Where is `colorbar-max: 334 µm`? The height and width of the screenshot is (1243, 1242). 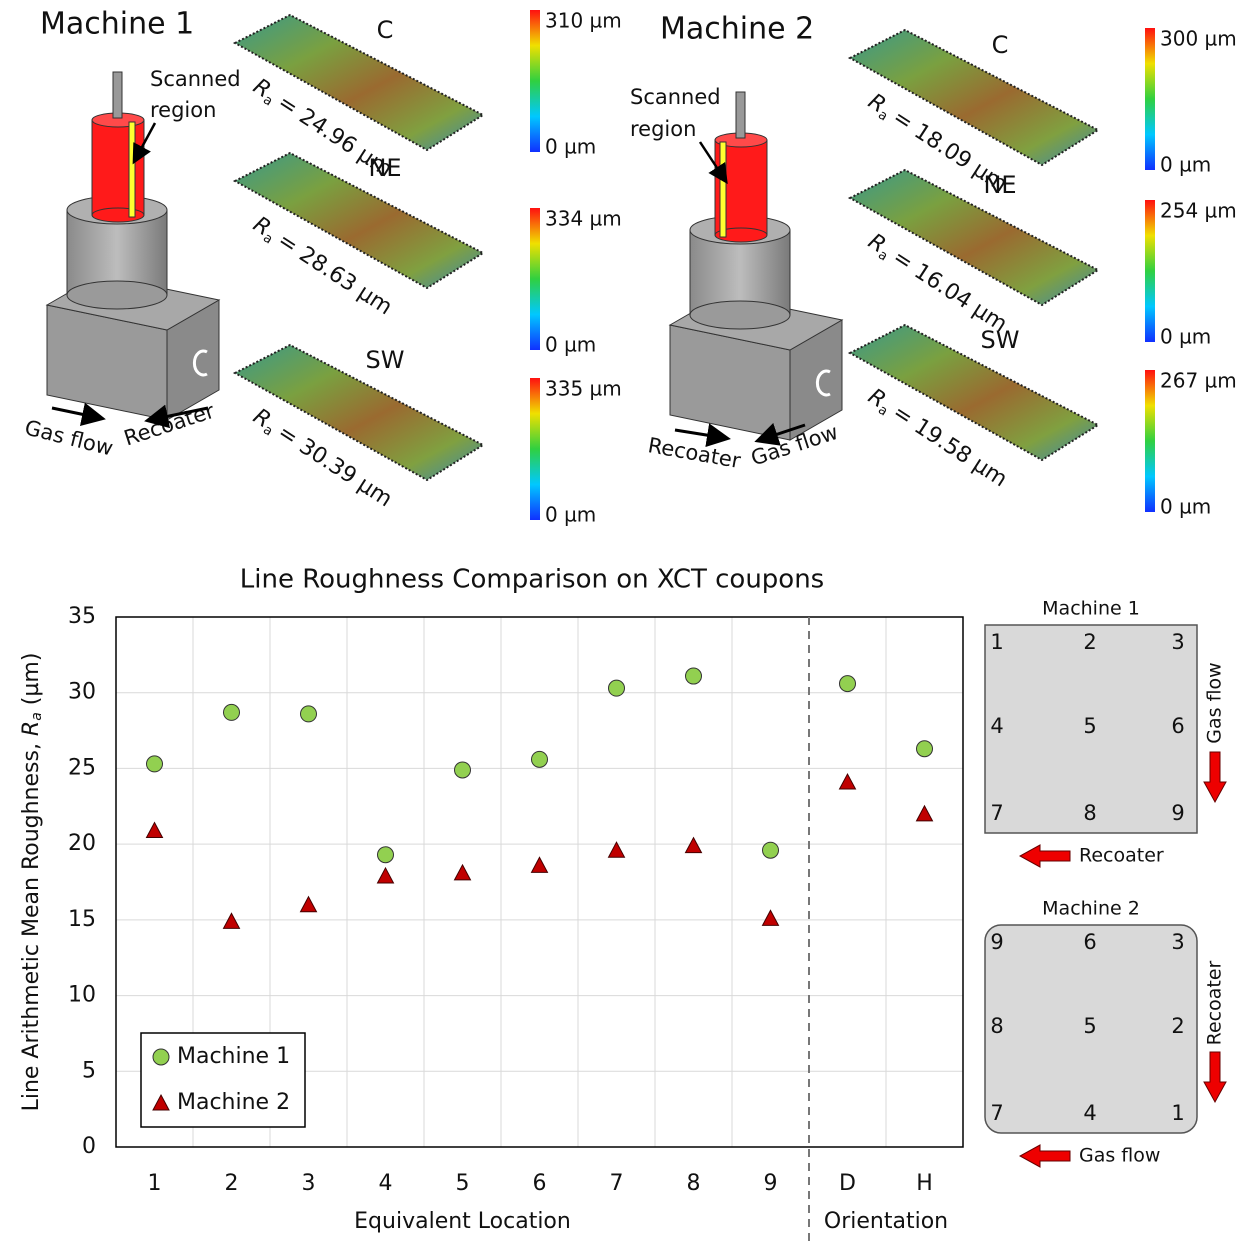
colorbar-max: 334 µm is located at coordinates (583, 219).